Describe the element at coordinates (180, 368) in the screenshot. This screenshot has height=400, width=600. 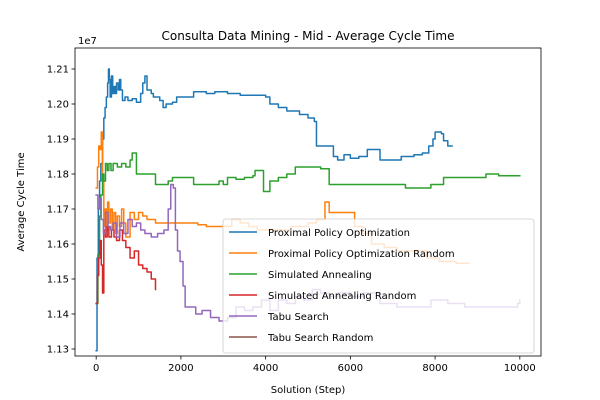
I see `x-tick-label: 2000` at that location.